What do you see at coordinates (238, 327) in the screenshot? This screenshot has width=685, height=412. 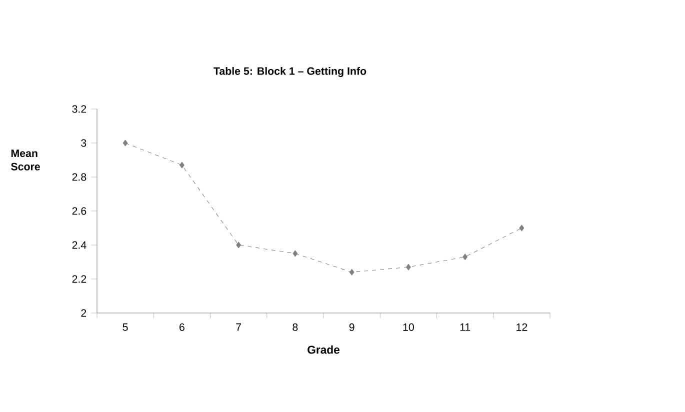 I see `x-tick-label: 7` at bounding box center [238, 327].